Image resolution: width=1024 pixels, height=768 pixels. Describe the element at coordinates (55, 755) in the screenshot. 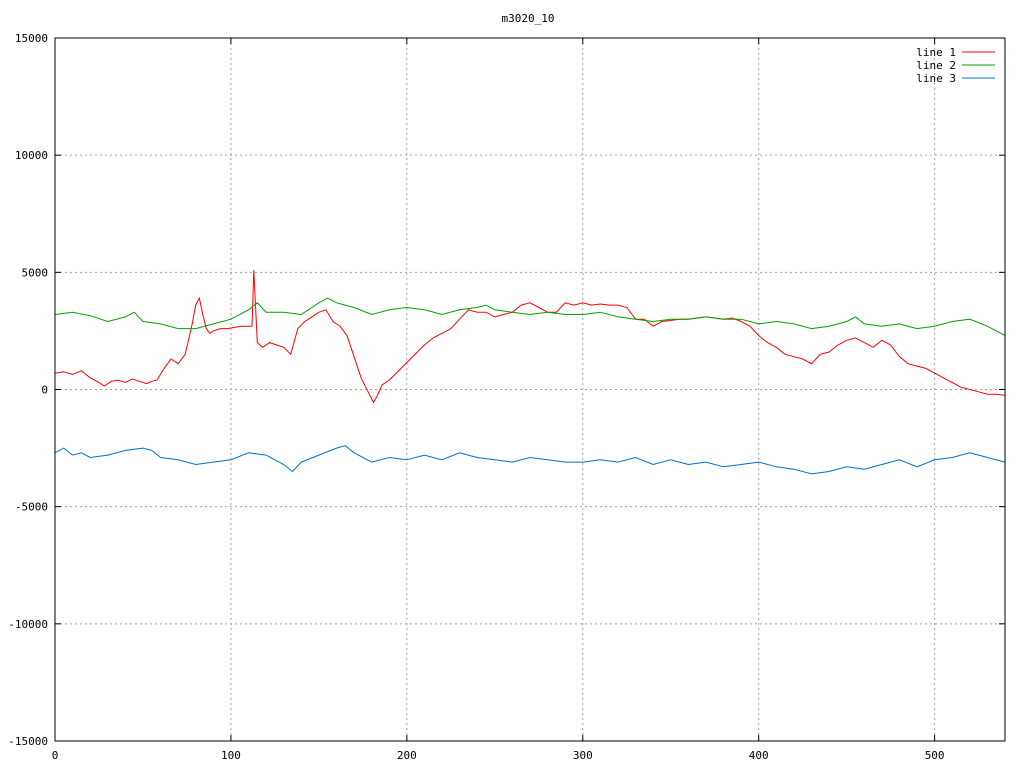

I see `x-tick-label: 0` at that location.